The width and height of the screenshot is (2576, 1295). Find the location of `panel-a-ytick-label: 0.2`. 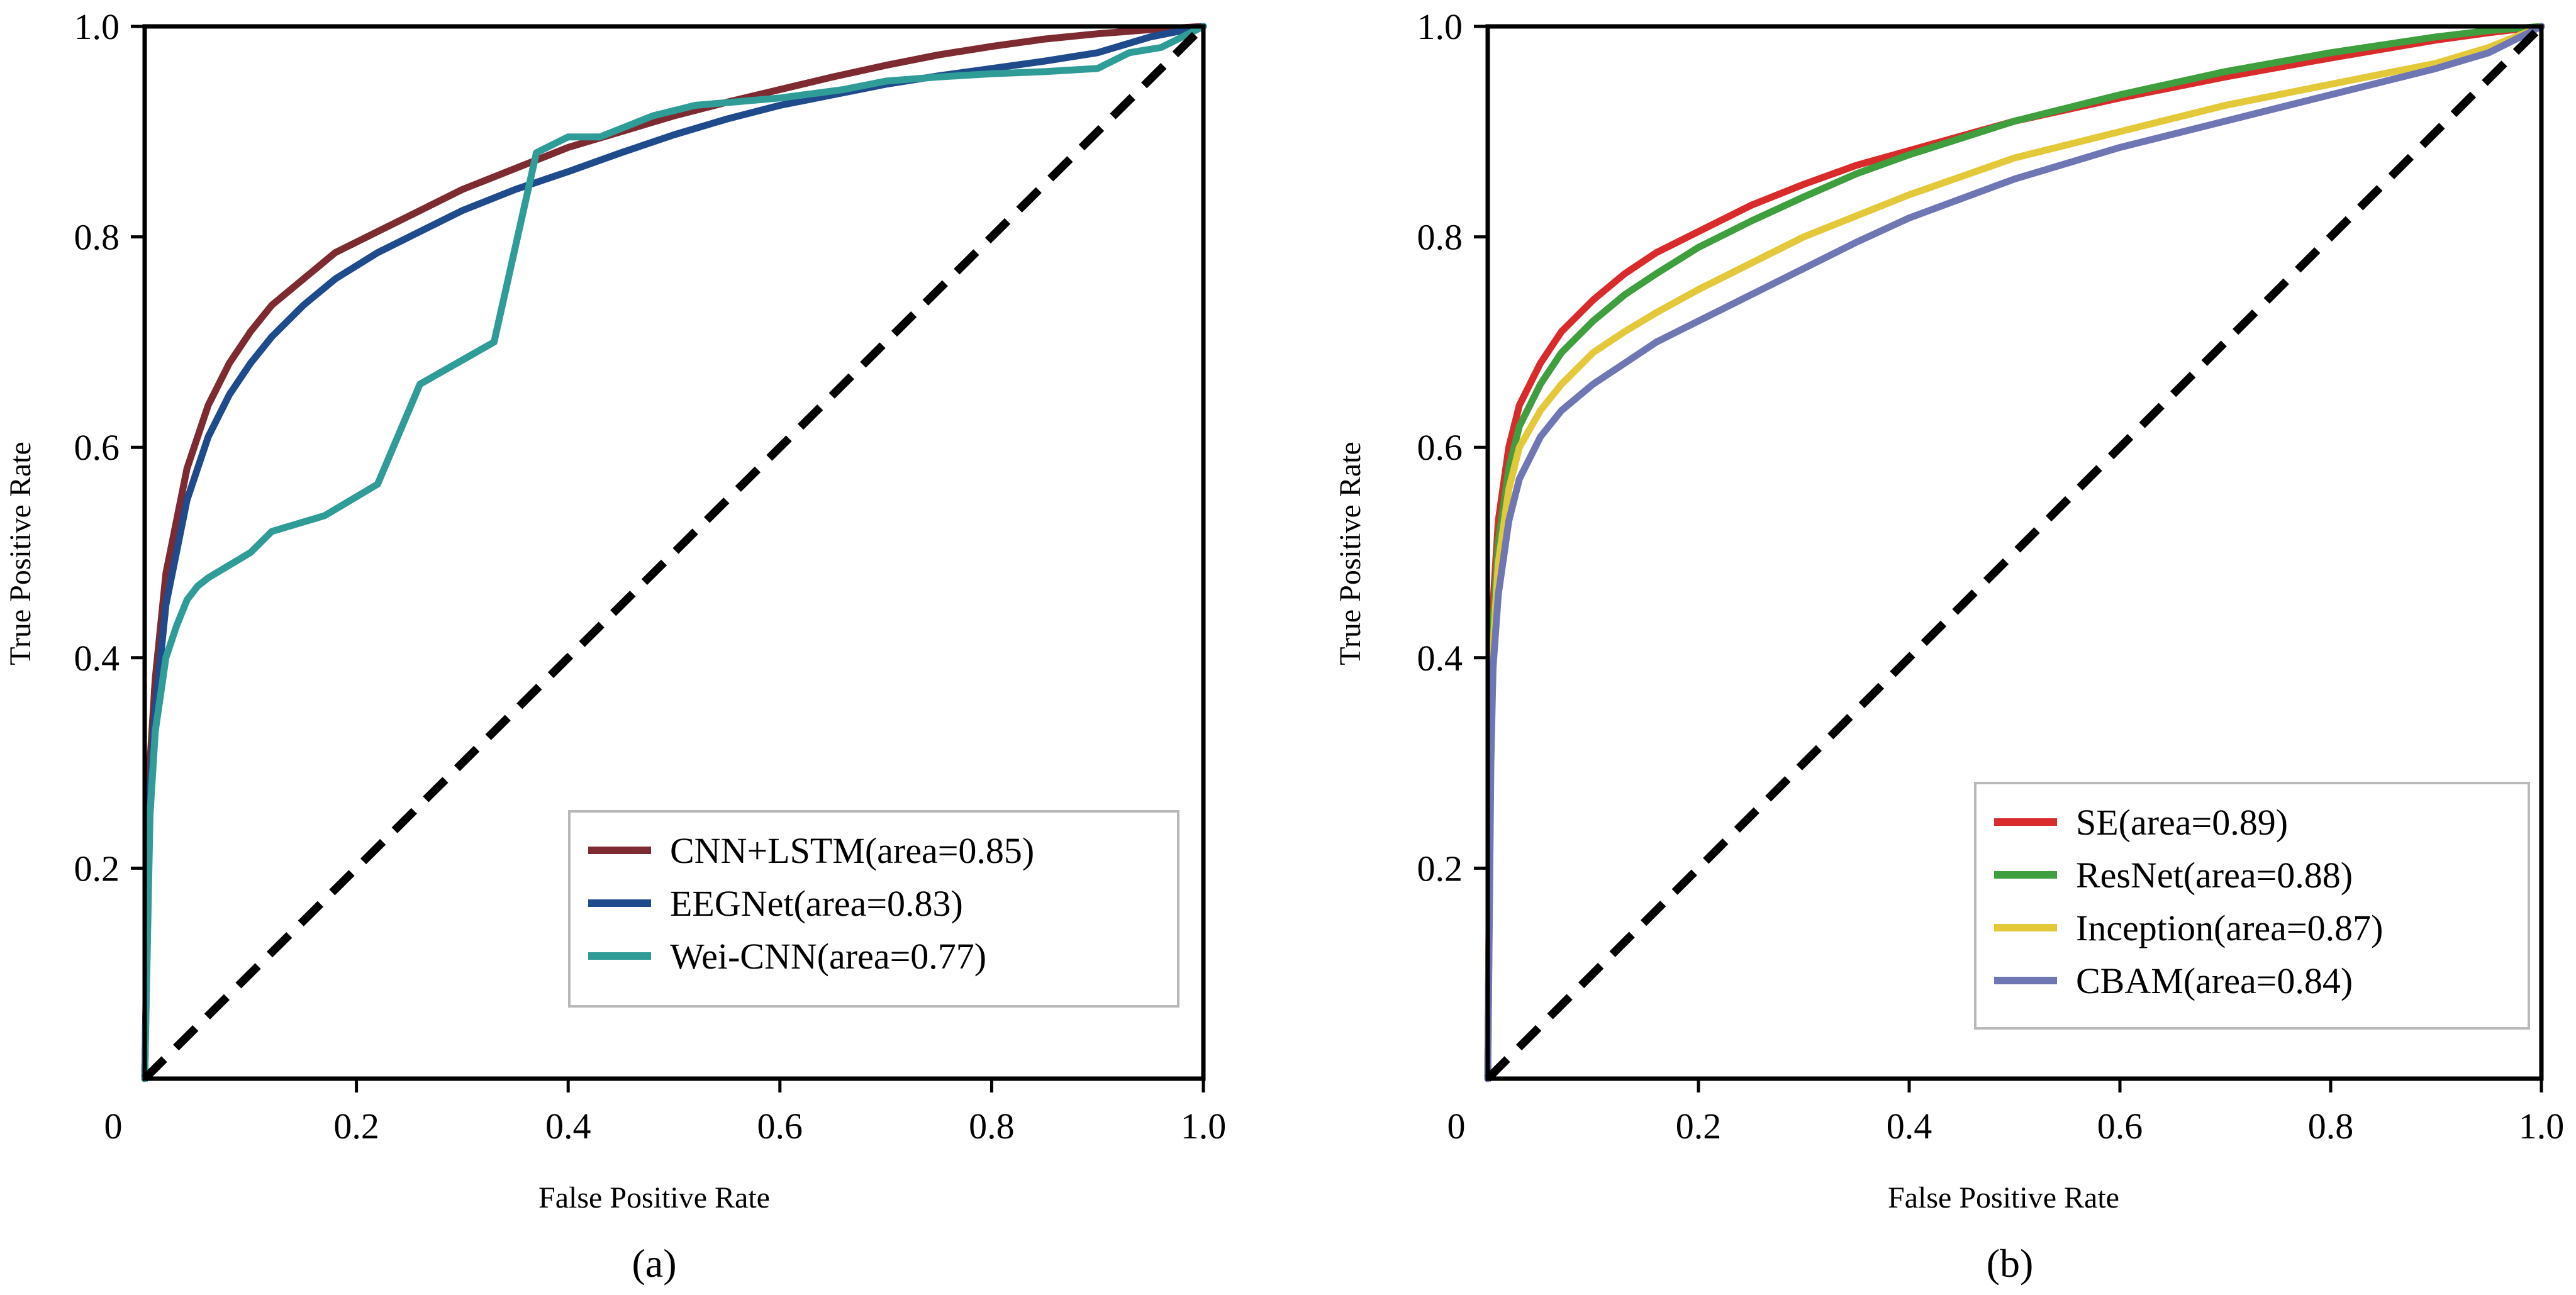

panel-a-ytick-label: 0.2 is located at coordinates (97, 869).